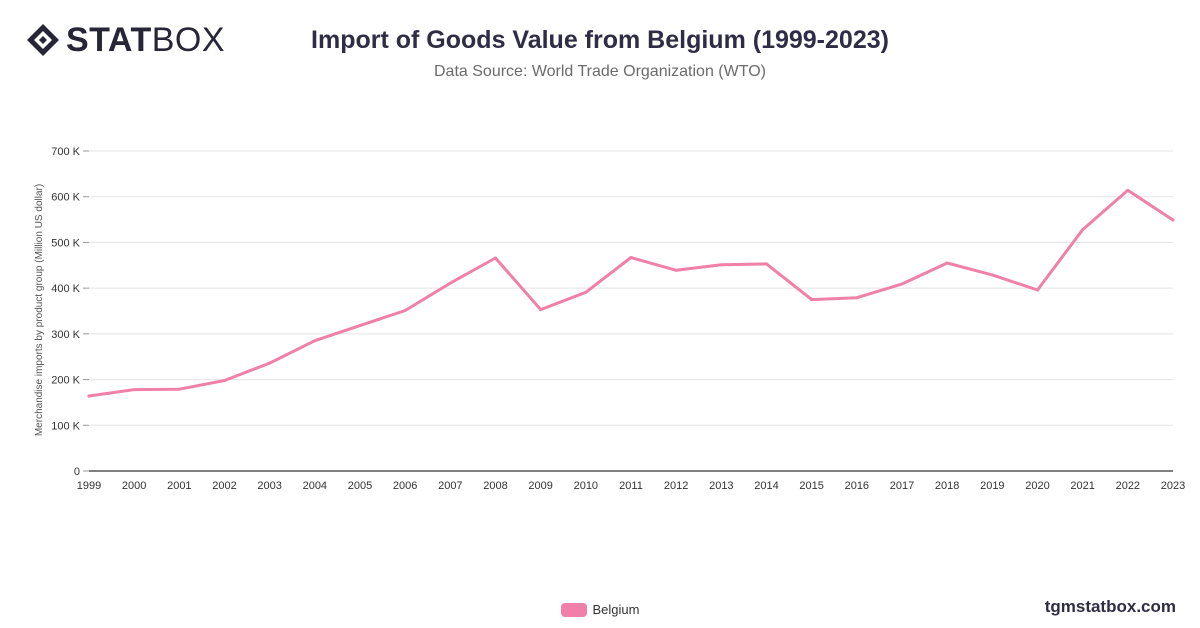 The width and height of the screenshot is (1200, 628). I want to click on x-tick-label: 2004, so click(315, 486).